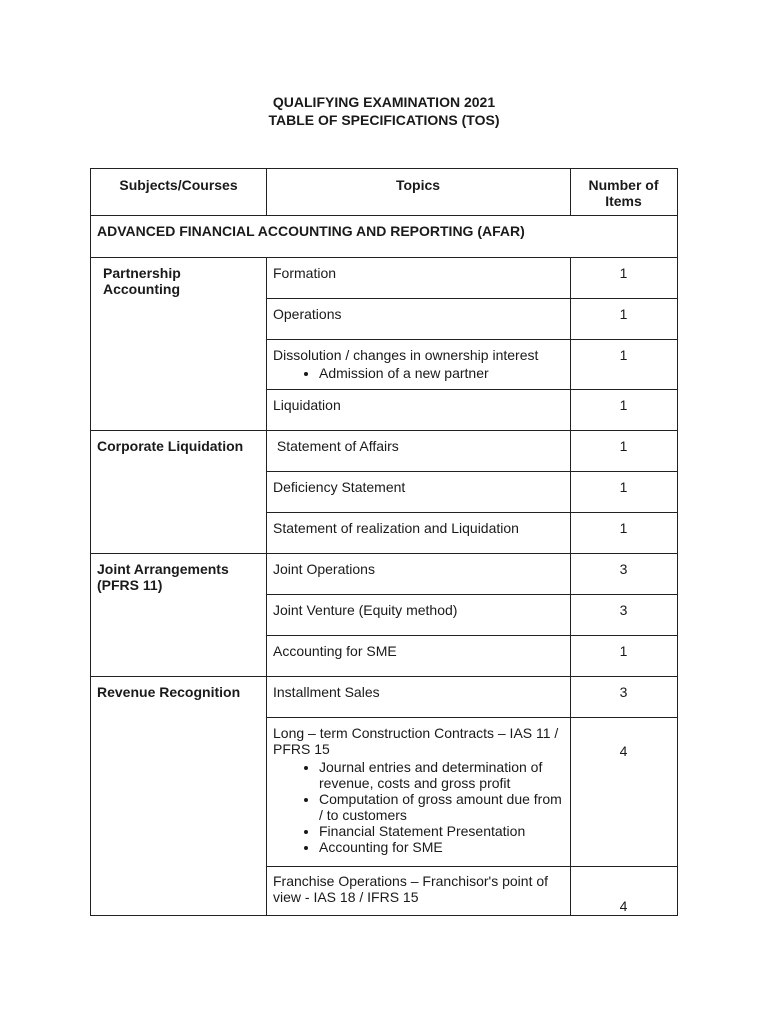 The image size is (768, 1024). Describe the element at coordinates (396, 528) in the screenshot. I see `topic-text: Statement of realization and Liquidation` at that location.